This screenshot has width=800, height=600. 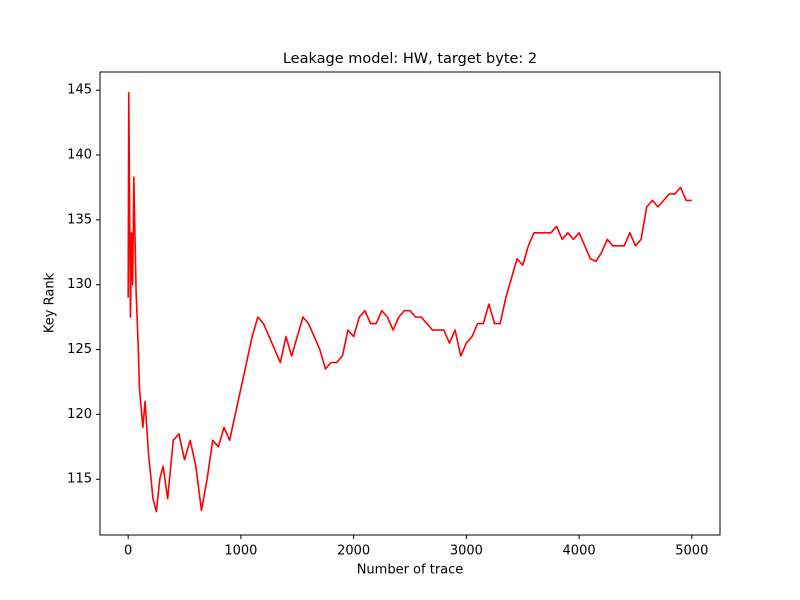 What do you see at coordinates (79, 479) in the screenshot?
I see `y-tick-label: 115` at bounding box center [79, 479].